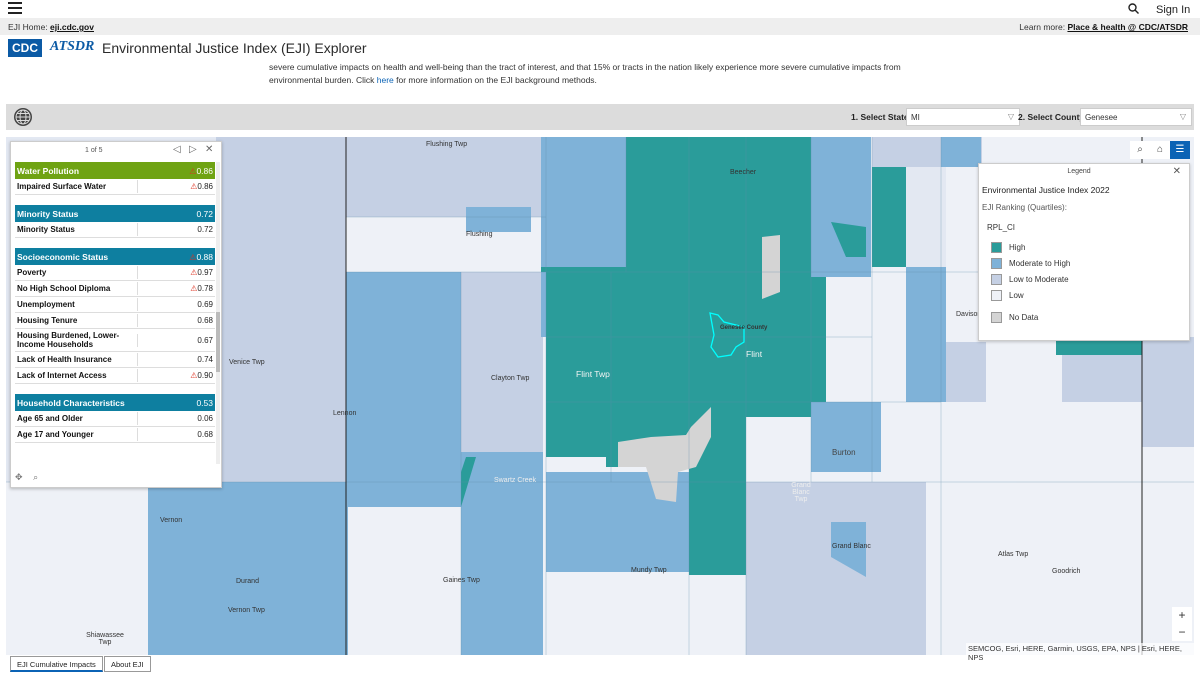  What do you see at coordinates (36, 477) in the screenshot?
I see `zoom-to-icon: ⌕` at bounding box center [36, 477].